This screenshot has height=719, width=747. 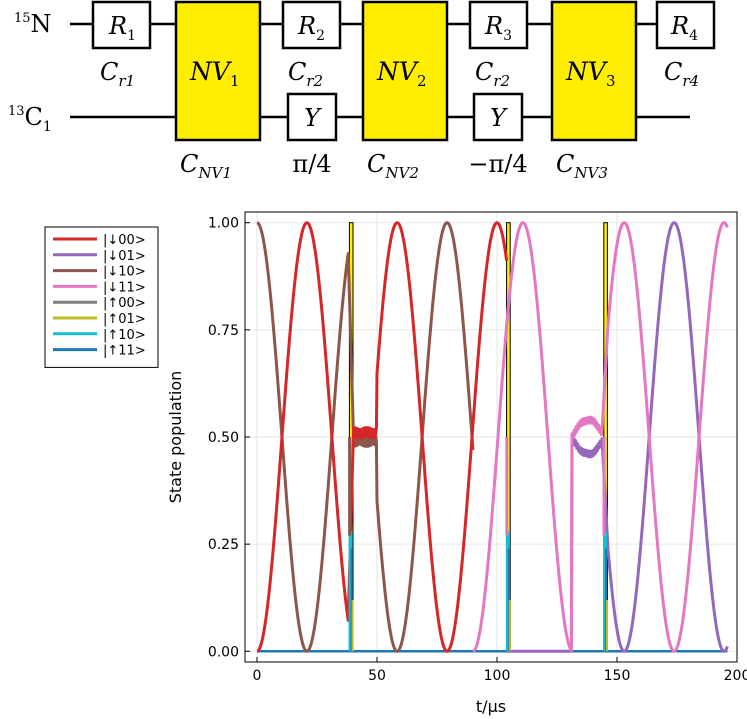 What do you see at coordinates (206, 166) in the screenshot?
I see `svg-text: CNV1` at bounding box center [206, 166].